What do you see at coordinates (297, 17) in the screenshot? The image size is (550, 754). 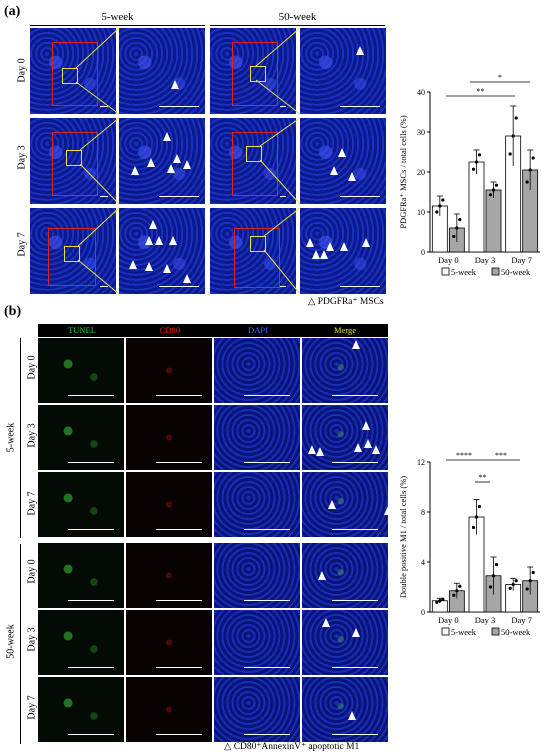 I see `panel-a-group-50week: 50-week` at bounding box center [297, 17].